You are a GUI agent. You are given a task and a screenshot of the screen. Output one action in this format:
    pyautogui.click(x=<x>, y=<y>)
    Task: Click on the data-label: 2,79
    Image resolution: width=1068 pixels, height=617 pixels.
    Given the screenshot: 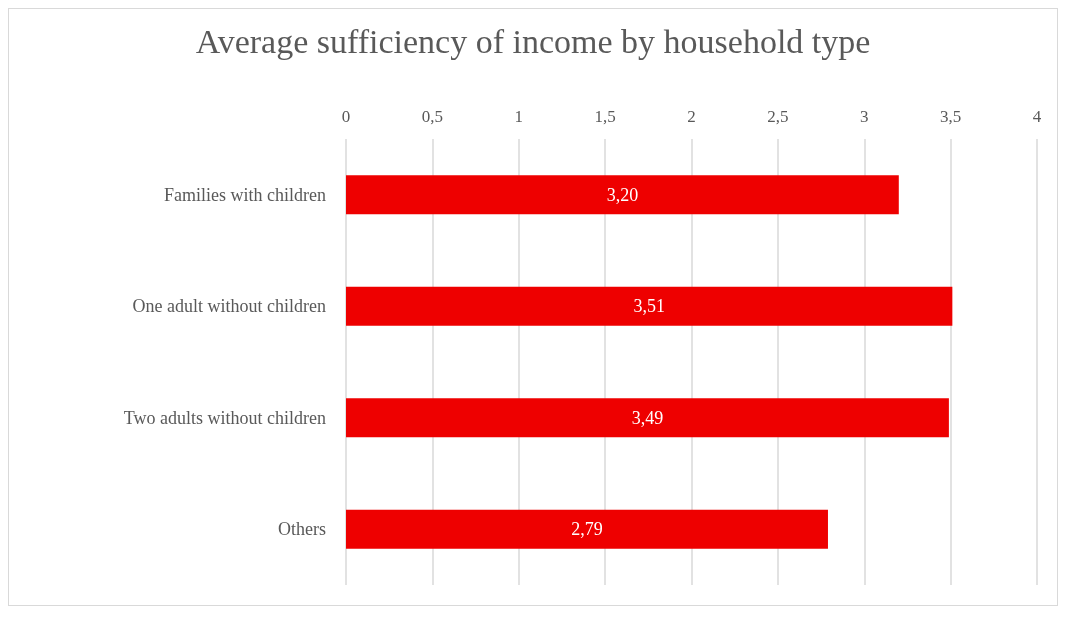 What is the action you would take?
    pyautogui.click(x=587, y=529)
    